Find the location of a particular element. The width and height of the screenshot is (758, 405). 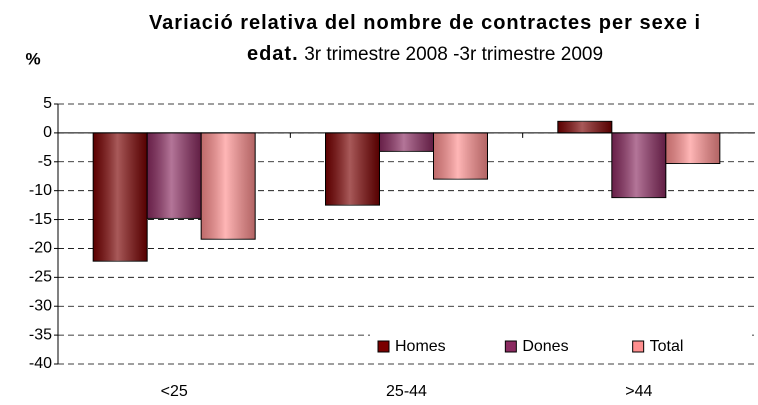

y-tick-label: -25 is located at coordinates (40, 277).